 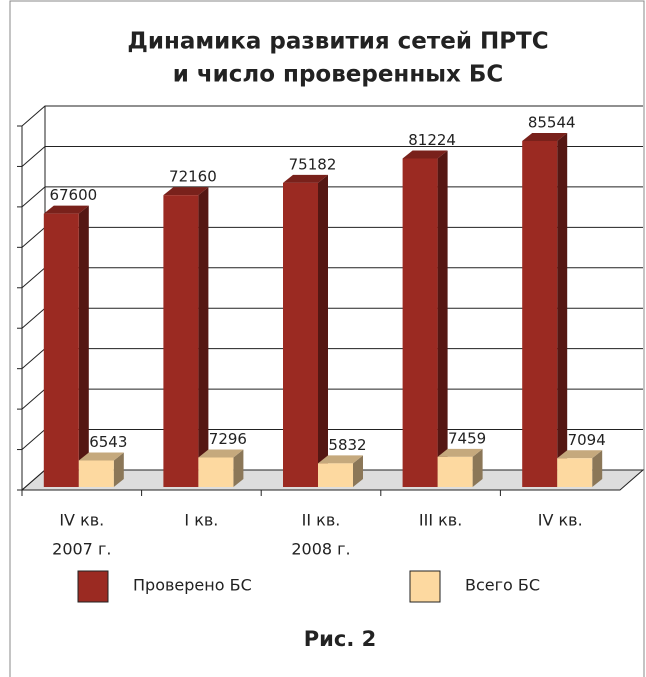 What do you see at coordinates (340, 639) in the screenshot?
I see `caption: Рис. 2` at bounding box center [340, 639].